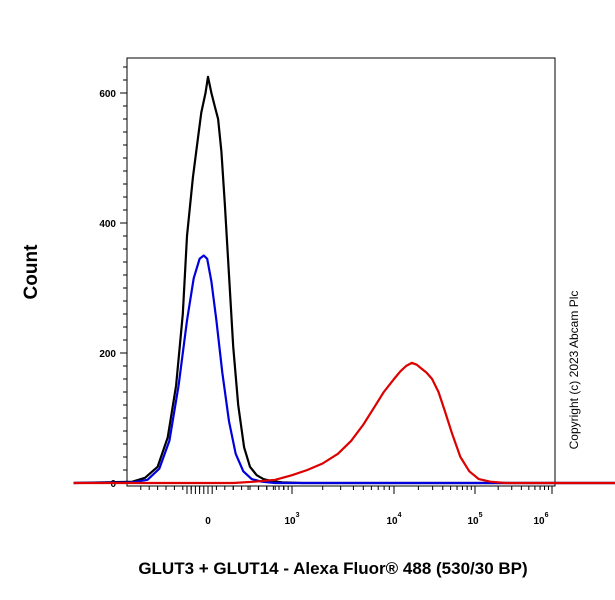  I want to click on y-tick-label: 0, so click(113, 484).